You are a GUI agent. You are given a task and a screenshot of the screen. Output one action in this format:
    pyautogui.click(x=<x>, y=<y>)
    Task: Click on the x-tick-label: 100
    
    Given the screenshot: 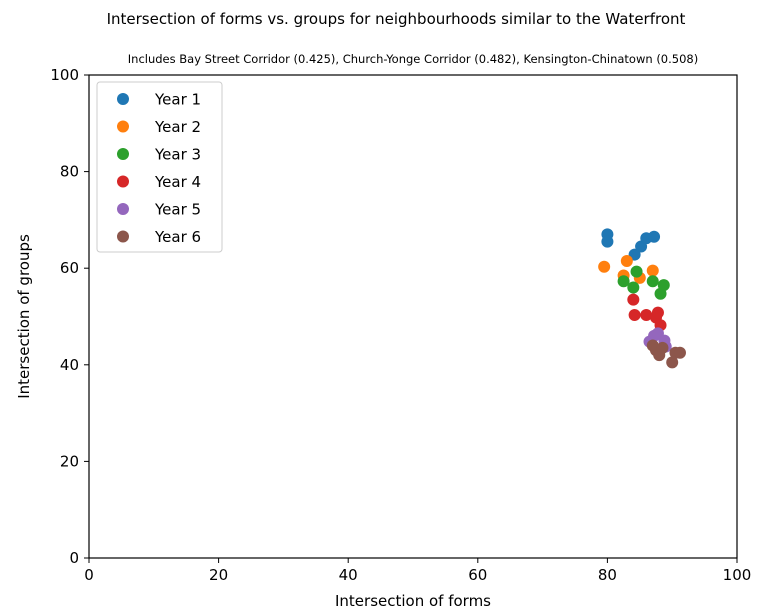 What is the action you would take?
    pyautogui.click(x=737, y=575)
    